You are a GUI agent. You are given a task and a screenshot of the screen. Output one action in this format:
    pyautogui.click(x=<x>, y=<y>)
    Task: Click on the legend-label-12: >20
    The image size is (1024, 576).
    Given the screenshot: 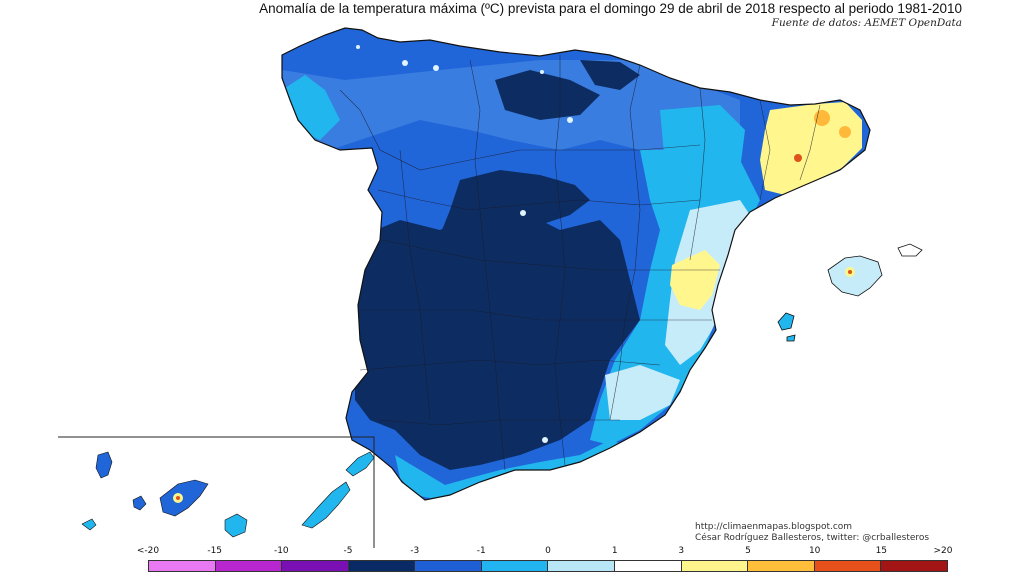 What is the action you would take?
    pyautogui.click(x=943, y=551)
    